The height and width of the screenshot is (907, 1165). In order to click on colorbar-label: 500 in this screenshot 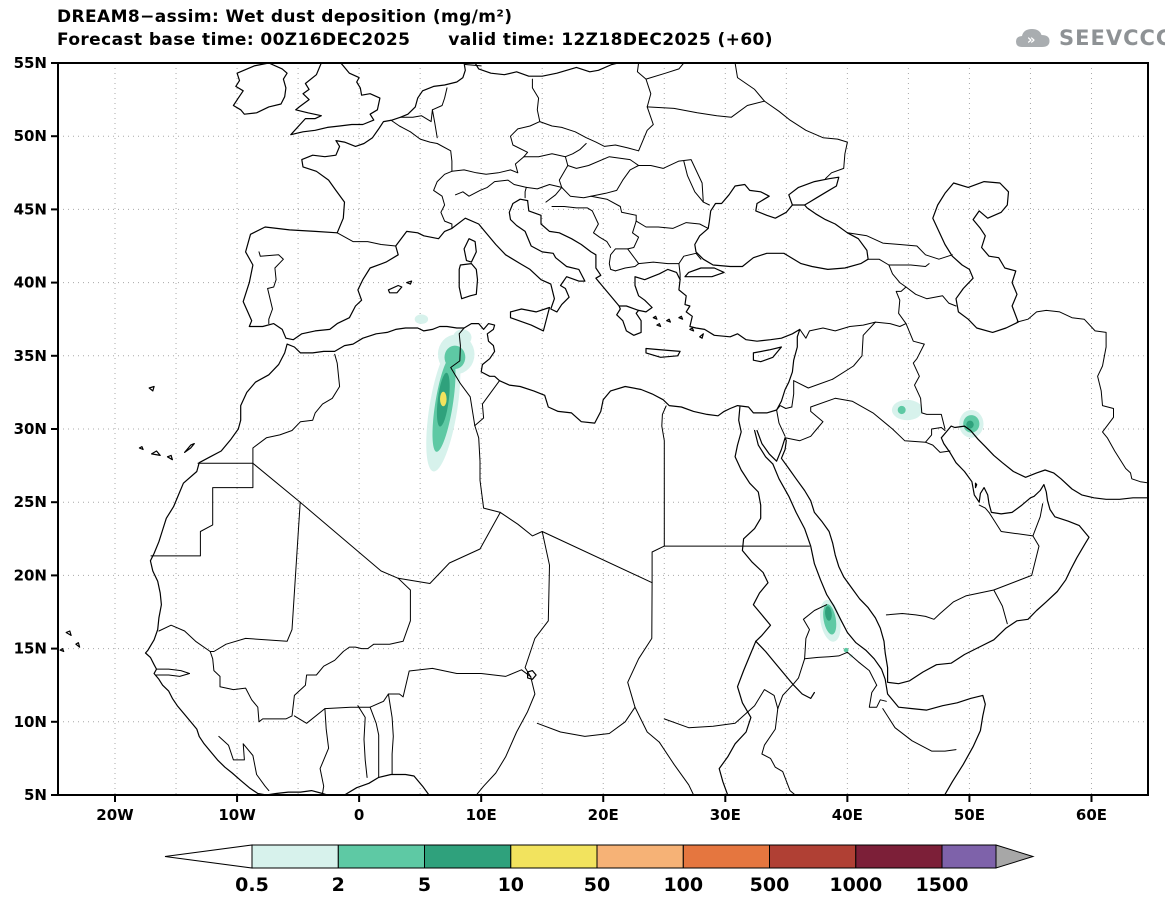, I will do `click(770, 885)`.